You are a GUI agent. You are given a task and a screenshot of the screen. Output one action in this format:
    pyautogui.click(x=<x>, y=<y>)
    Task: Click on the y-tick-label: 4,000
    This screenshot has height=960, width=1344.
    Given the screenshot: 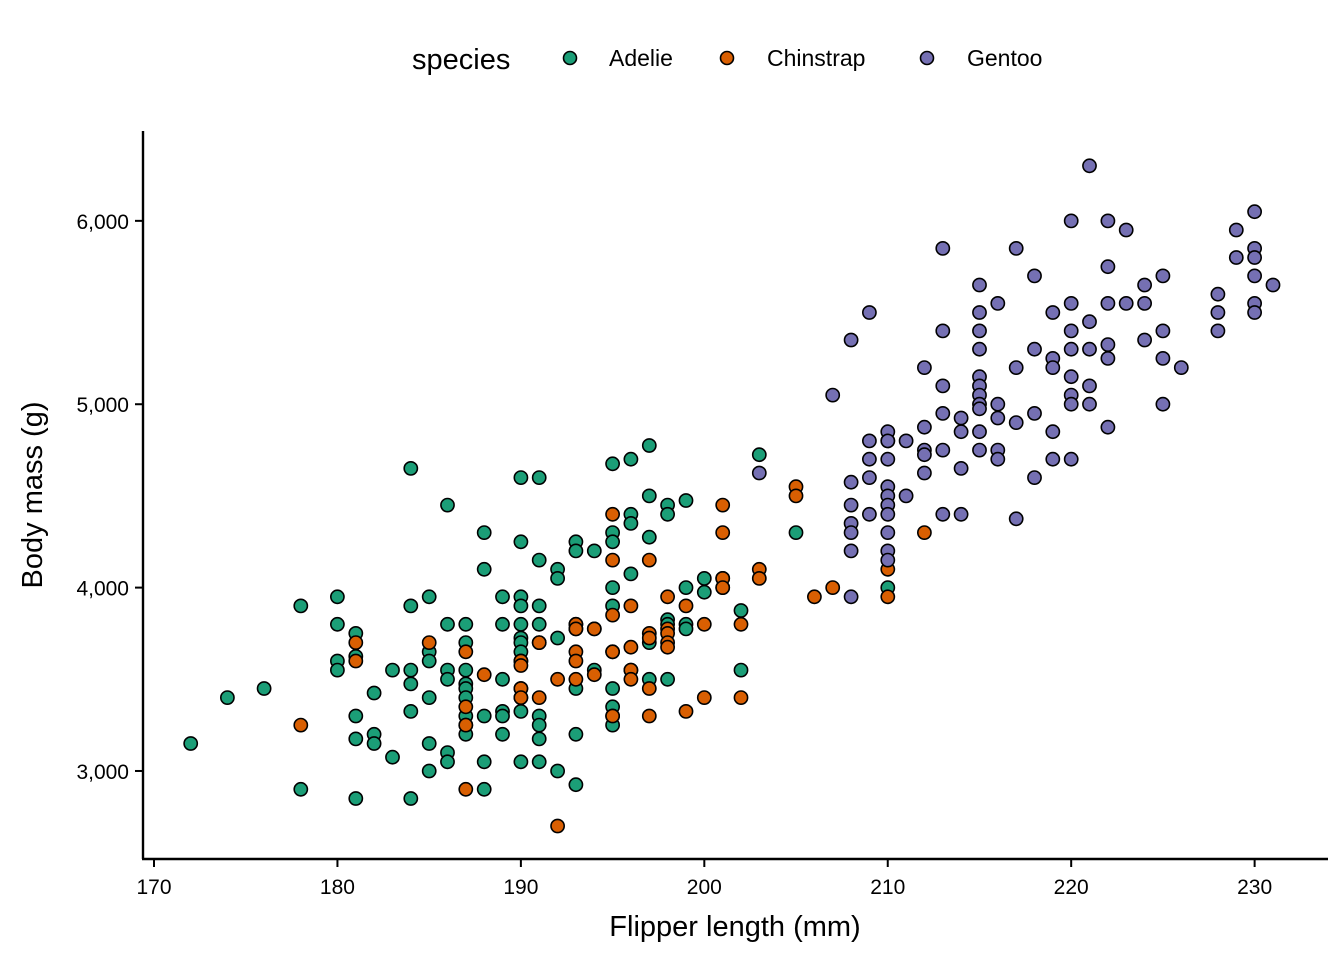 What is the action you would take?
    pyautogui.click(x=102, y=589)
    